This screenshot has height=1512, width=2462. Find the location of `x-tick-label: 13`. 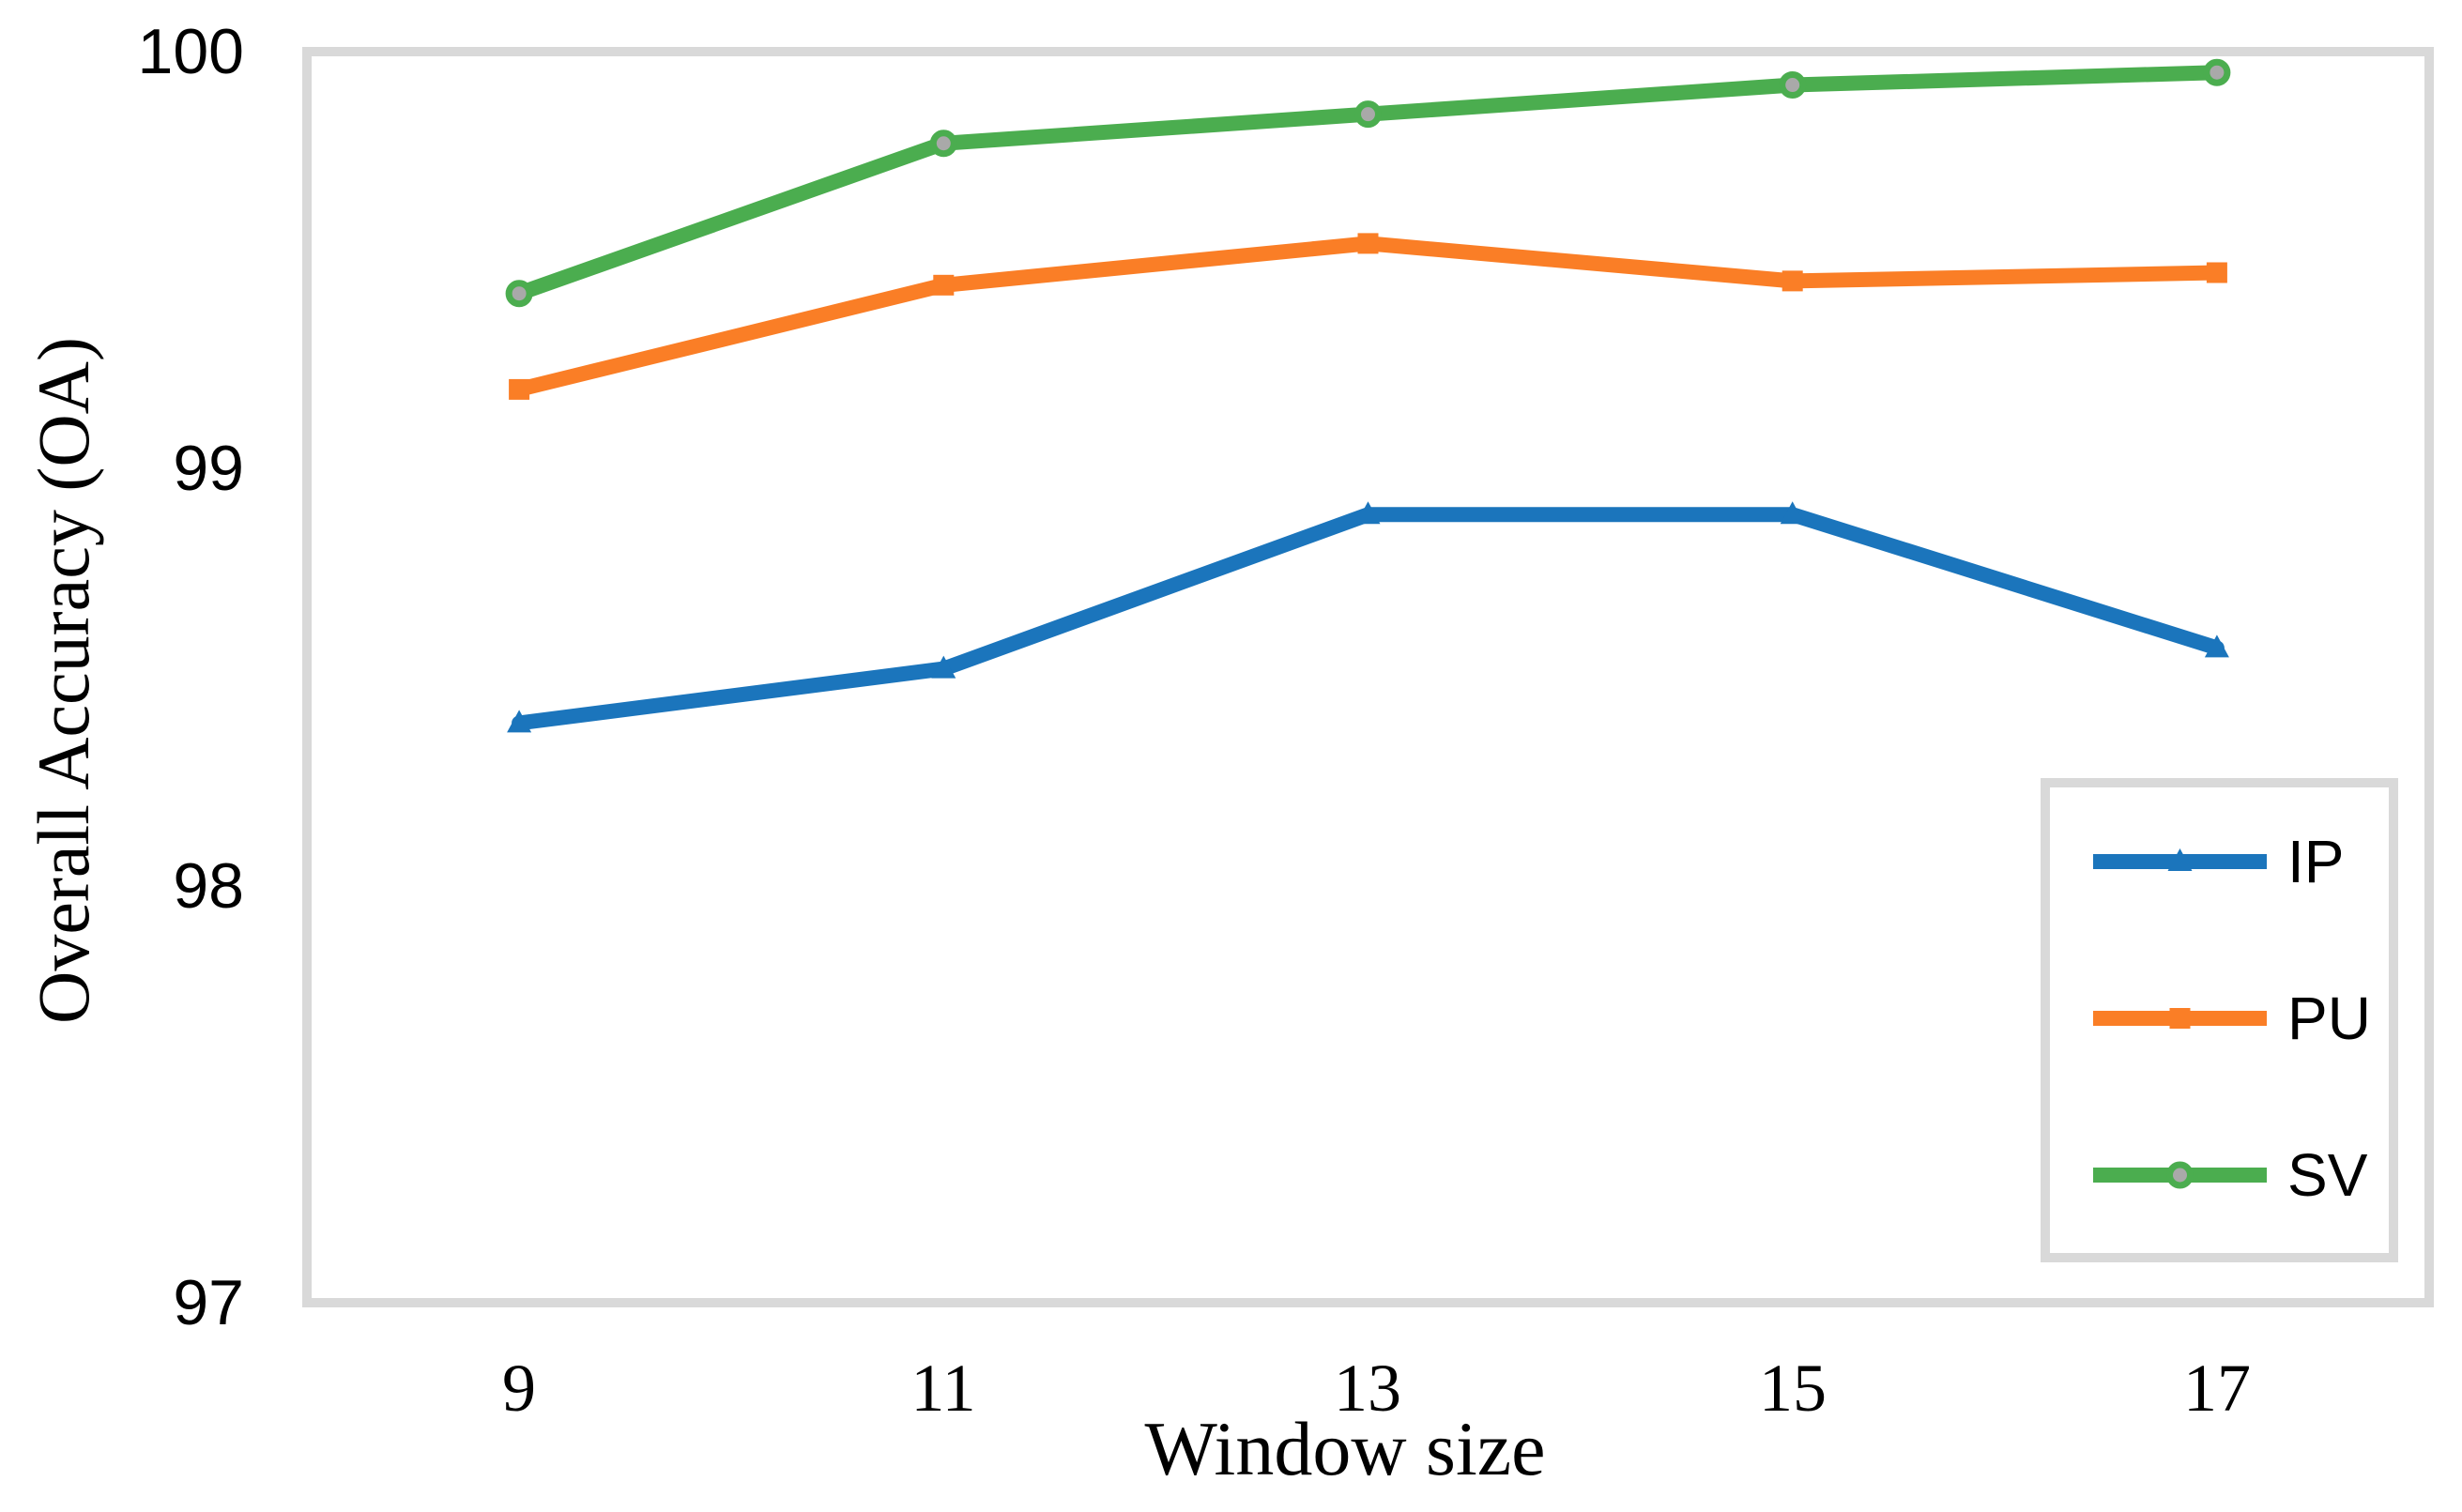

x-tick-label: 13 is located at coordinates (1367, 1388).